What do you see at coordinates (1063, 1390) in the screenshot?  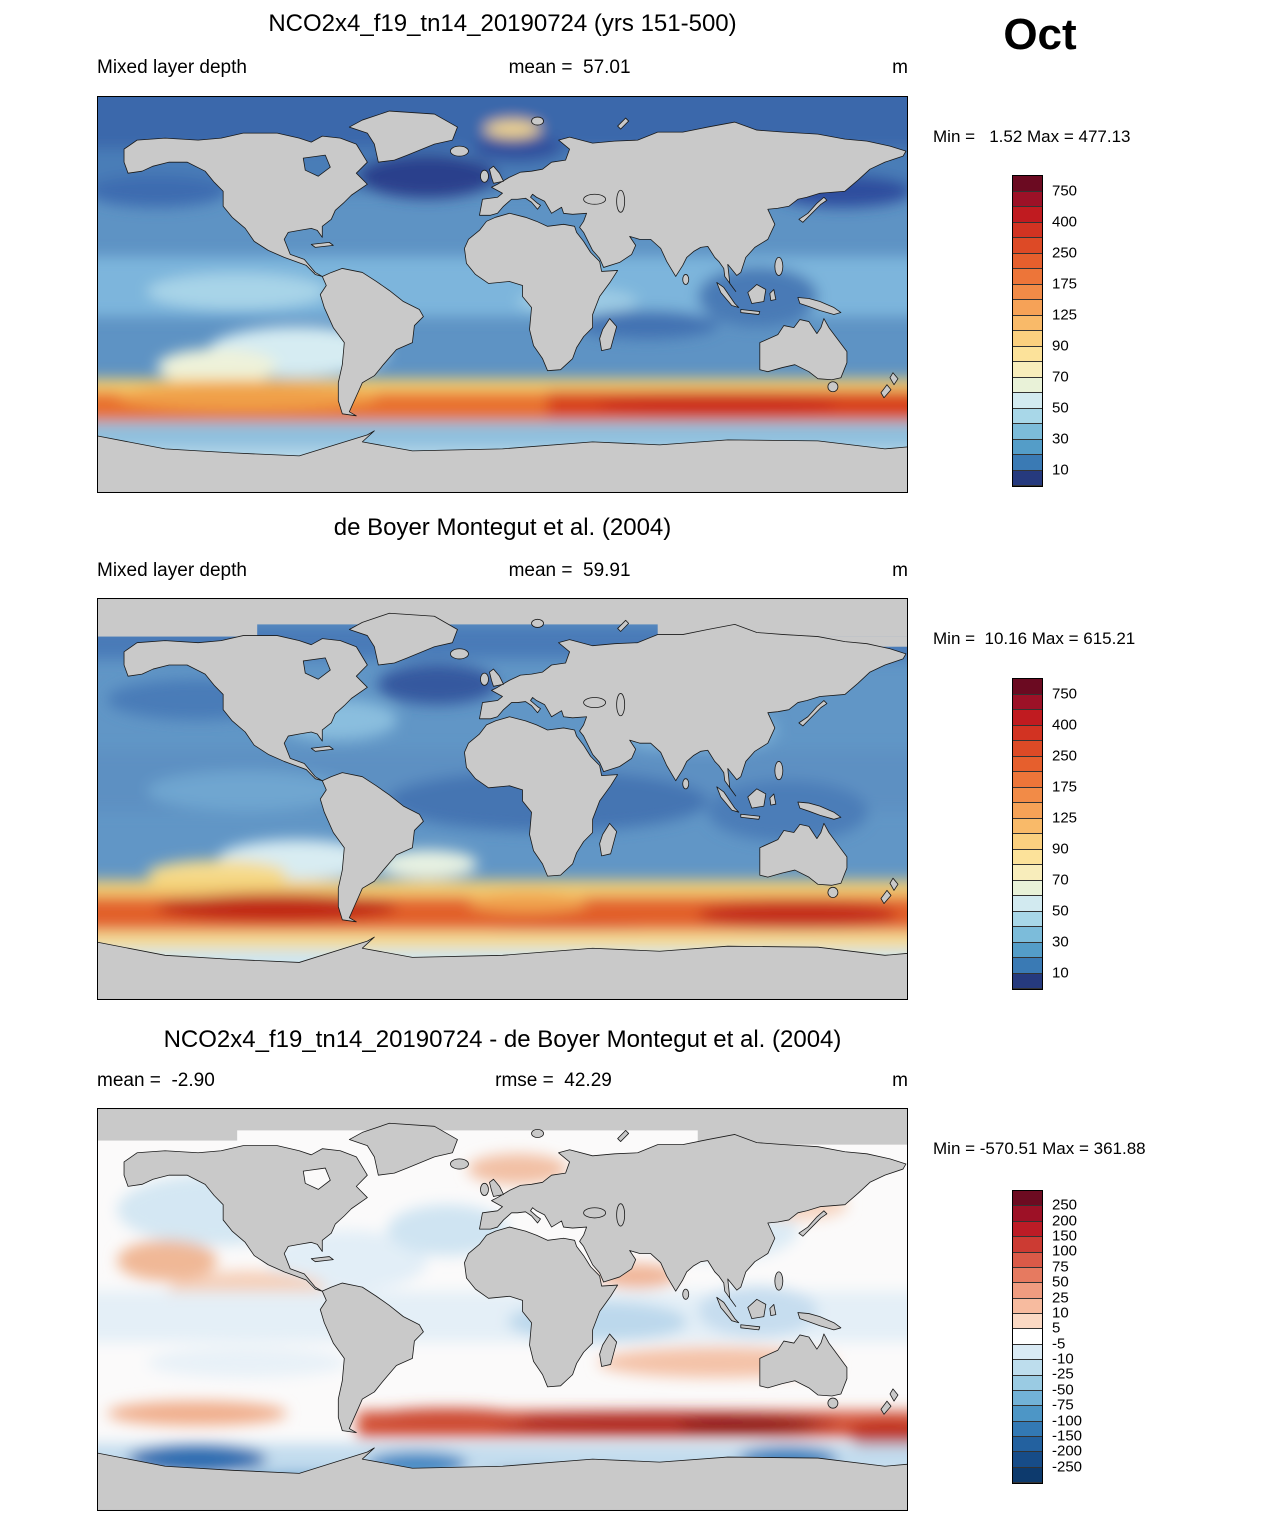 I see `colorbar-tick-label: -50` at bounding box center [1063, 1390].